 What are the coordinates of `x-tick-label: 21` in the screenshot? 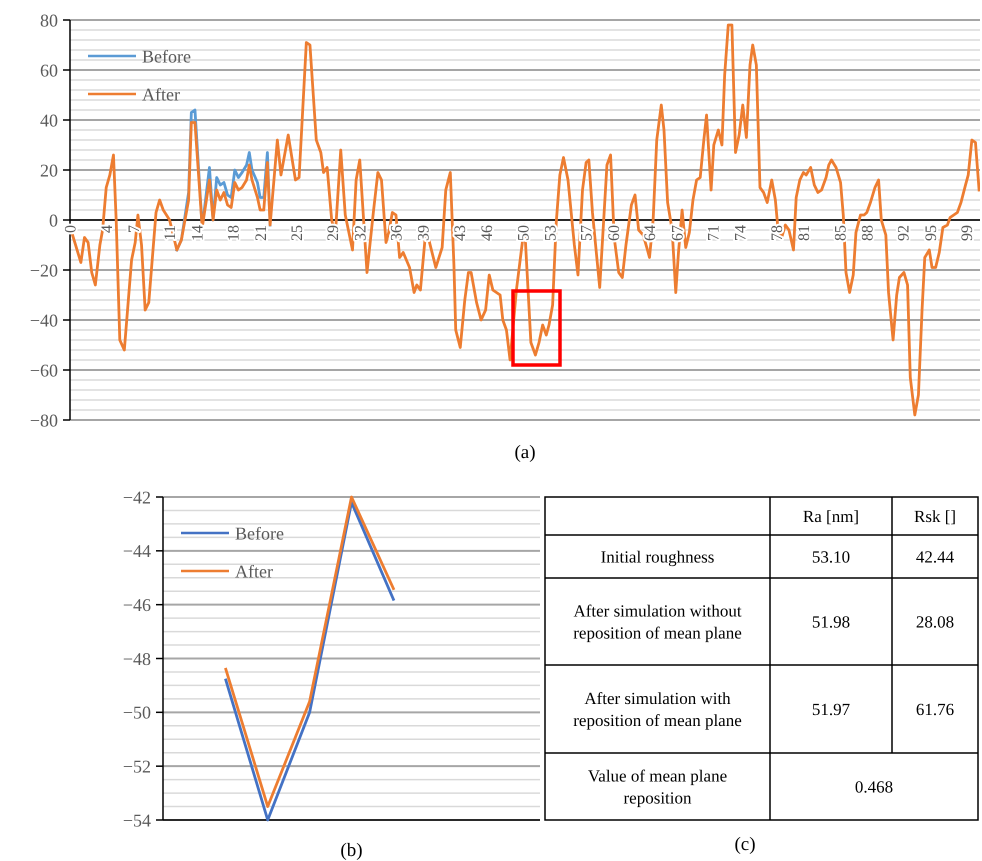 It's located at (261, 233).